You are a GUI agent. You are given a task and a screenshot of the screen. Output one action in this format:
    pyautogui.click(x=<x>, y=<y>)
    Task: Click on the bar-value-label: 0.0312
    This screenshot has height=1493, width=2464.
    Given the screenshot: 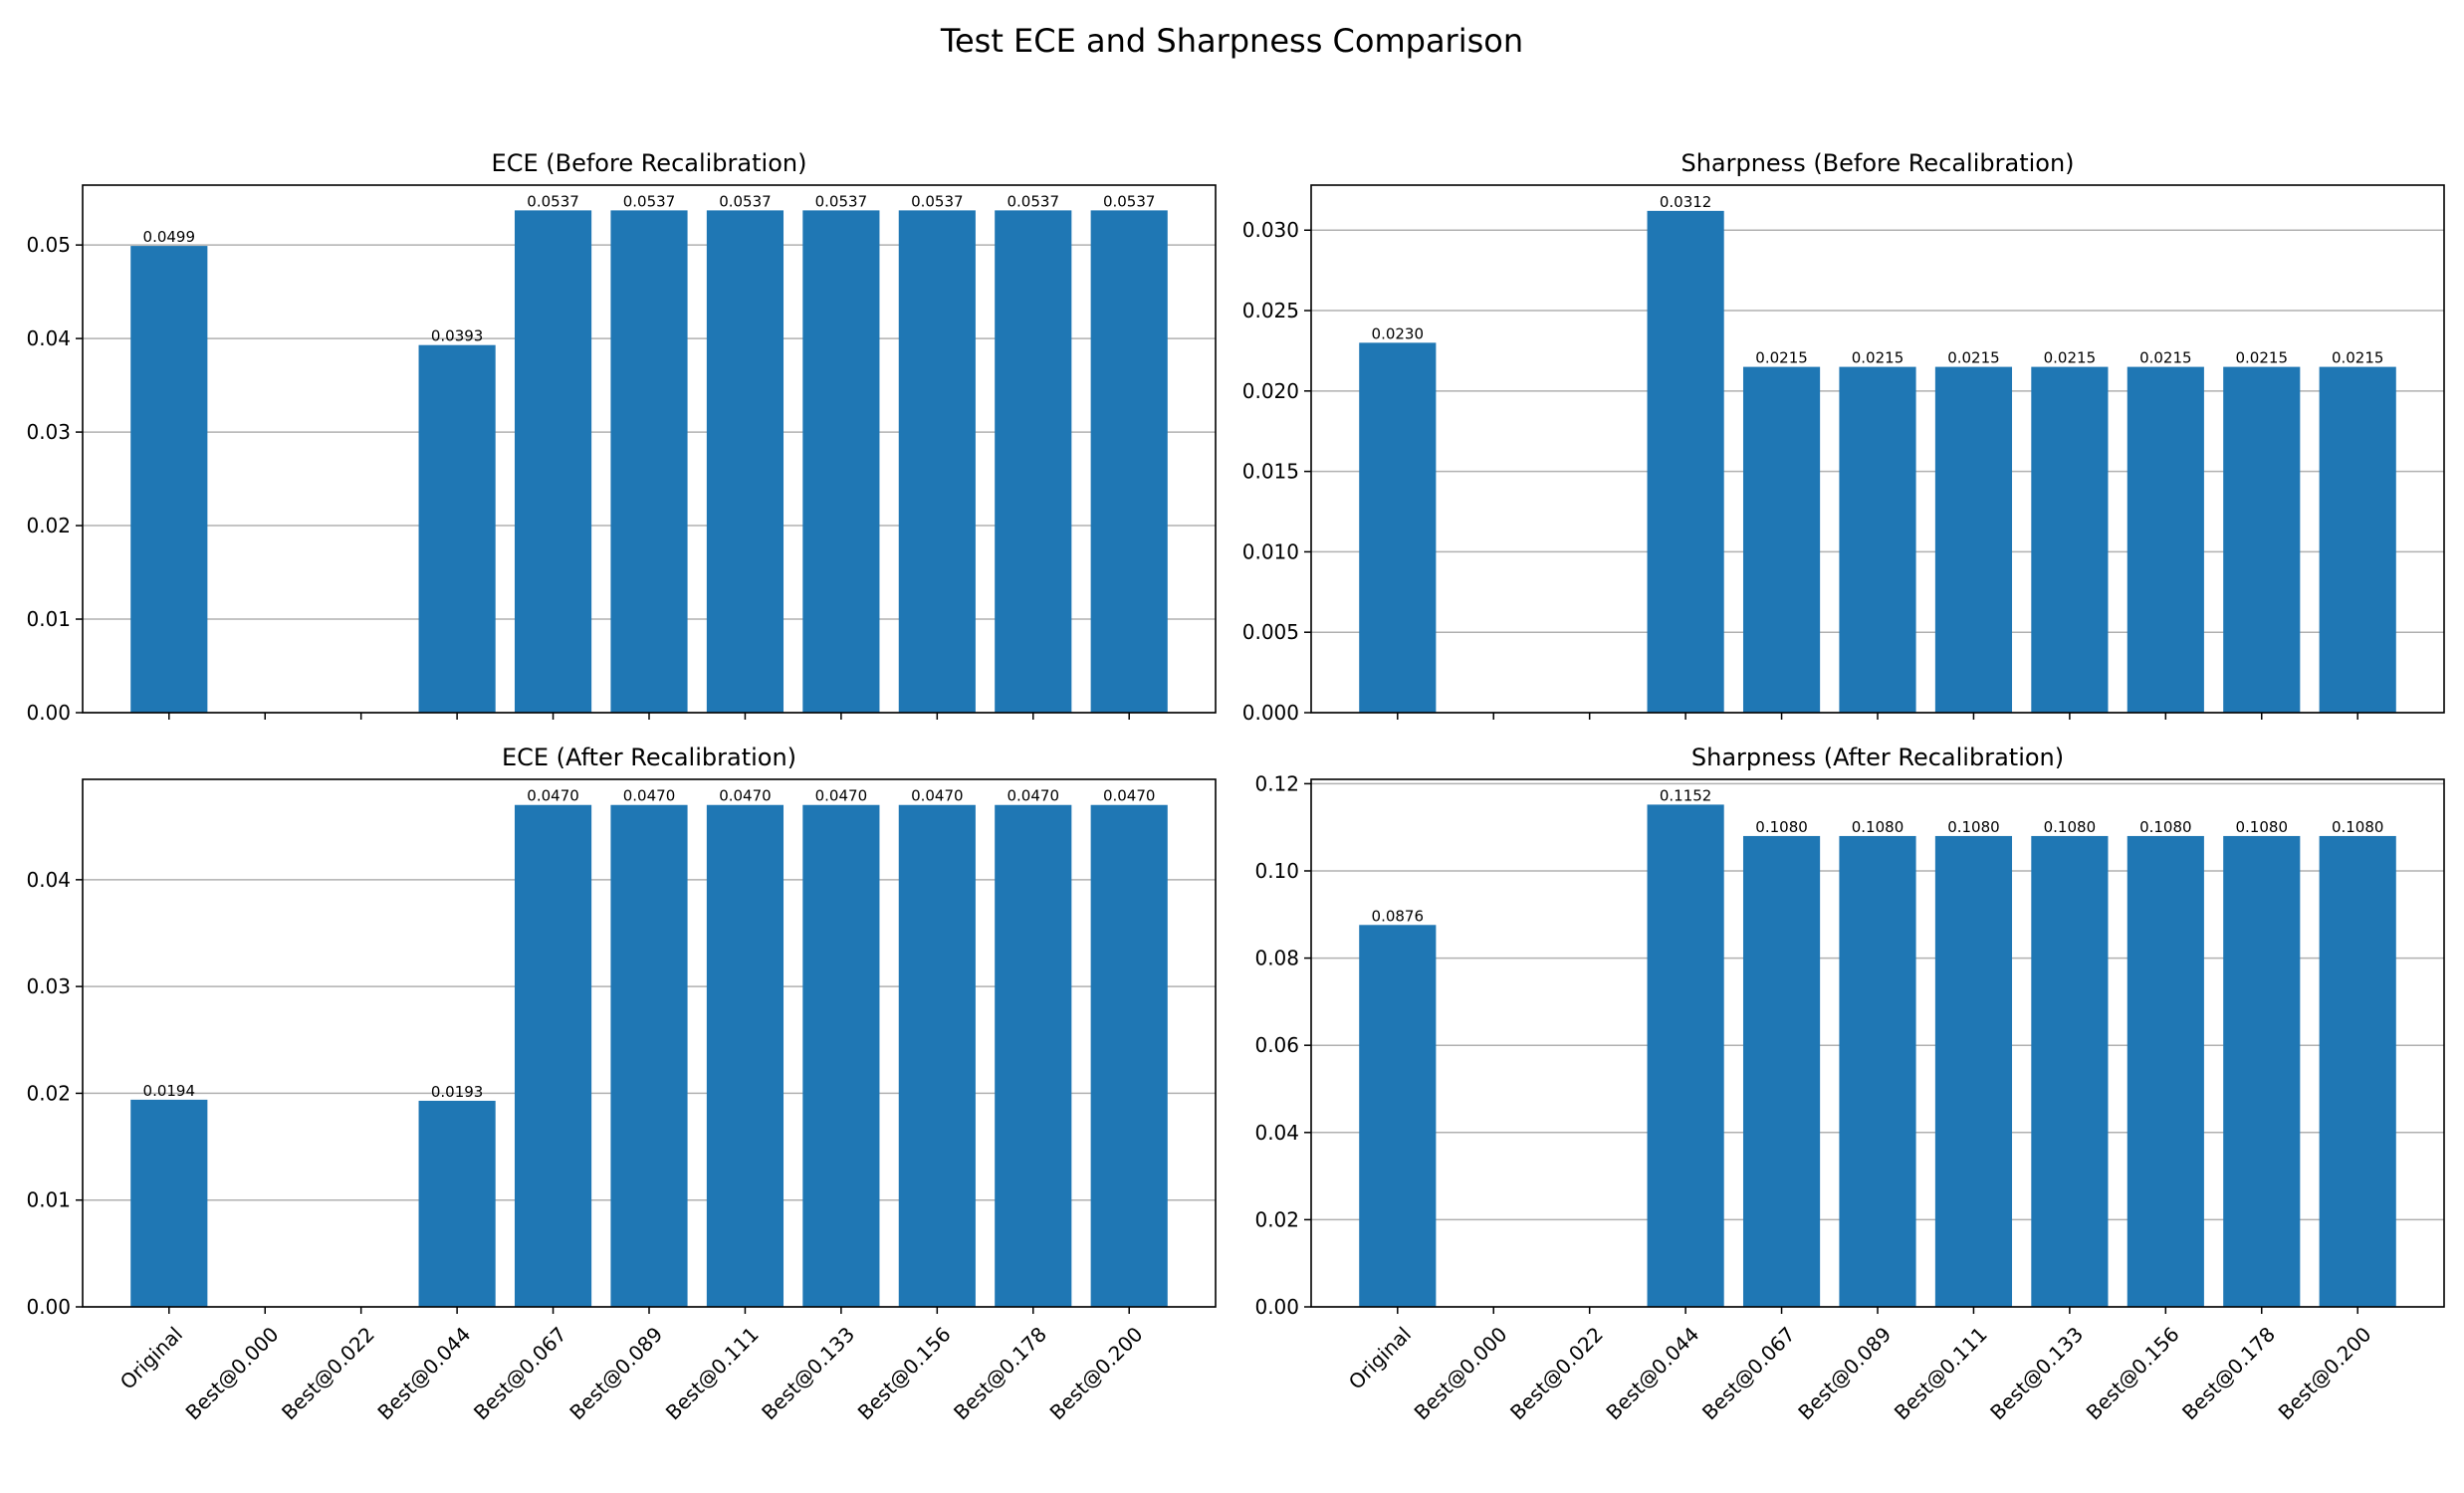 What is the action you would take?
    pyautogui.click(x=1686, y=202)
    